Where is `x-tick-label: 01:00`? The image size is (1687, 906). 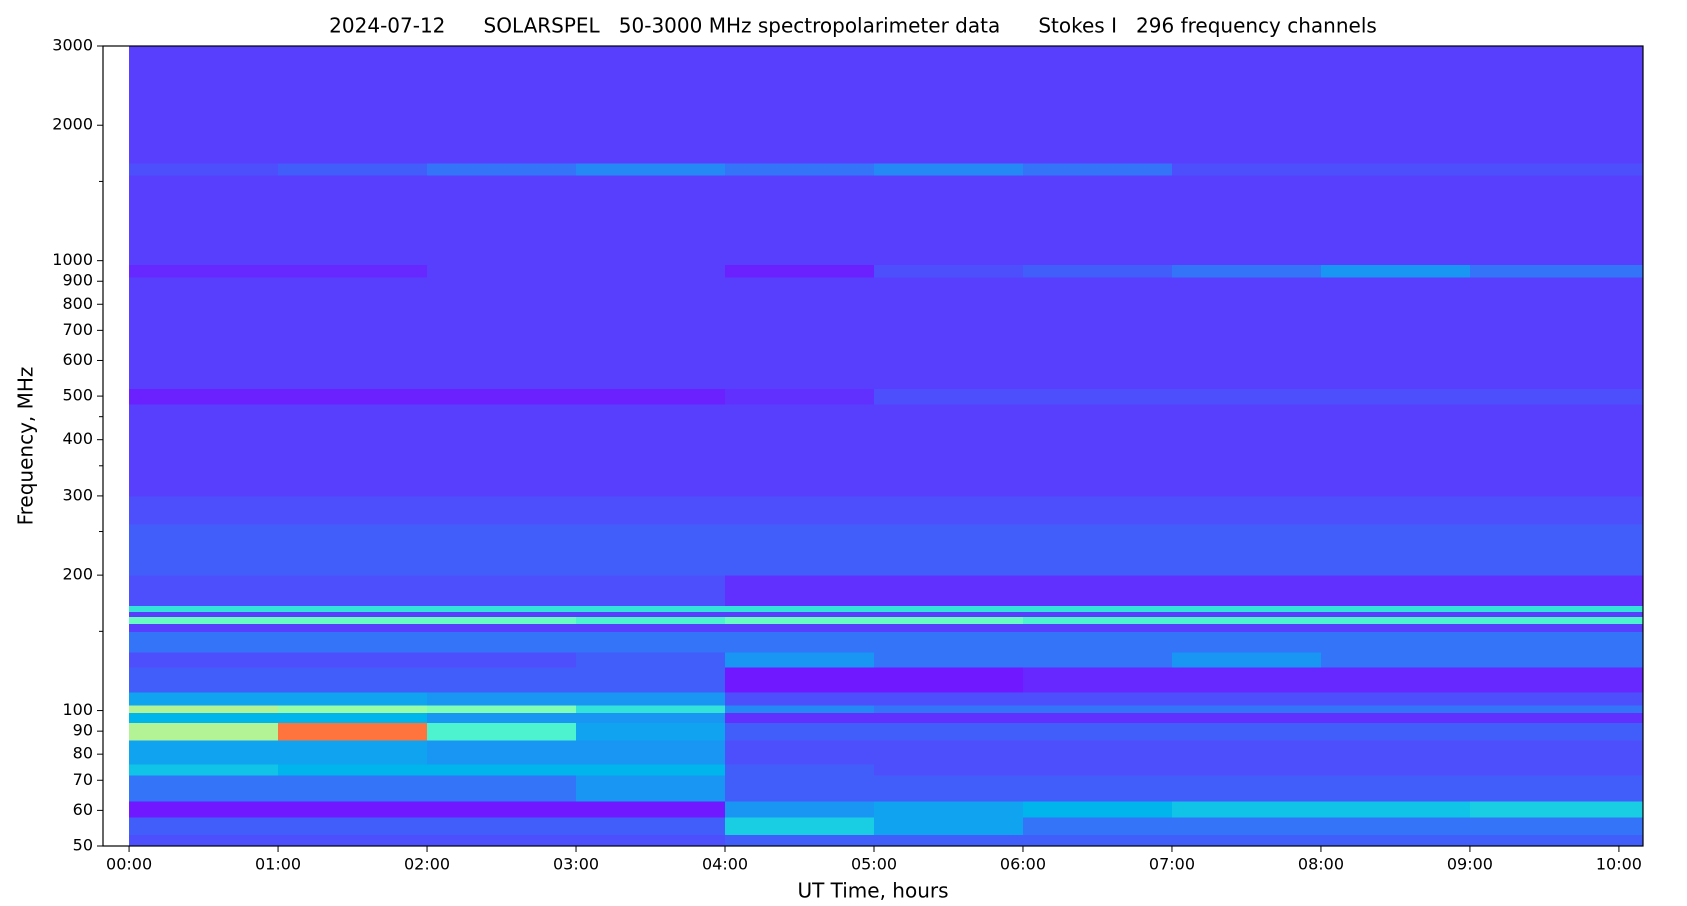 x-tick-label: 01:00 is located at coordinates (278, 864).